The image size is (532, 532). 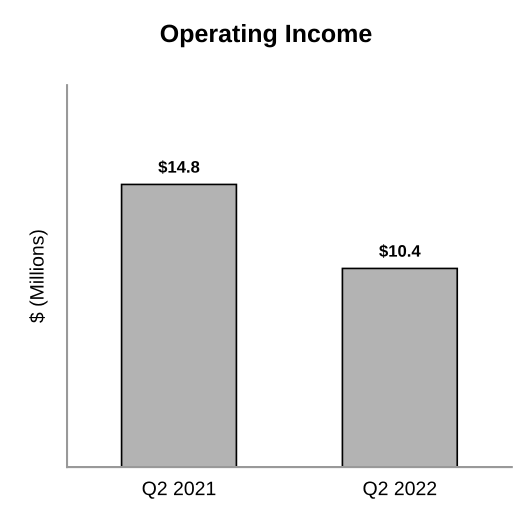 What do you see at coordinates (399, 490) in the screenshot?
I see `x-tick-label: Q2 2022` at bounding box center [399, 490].